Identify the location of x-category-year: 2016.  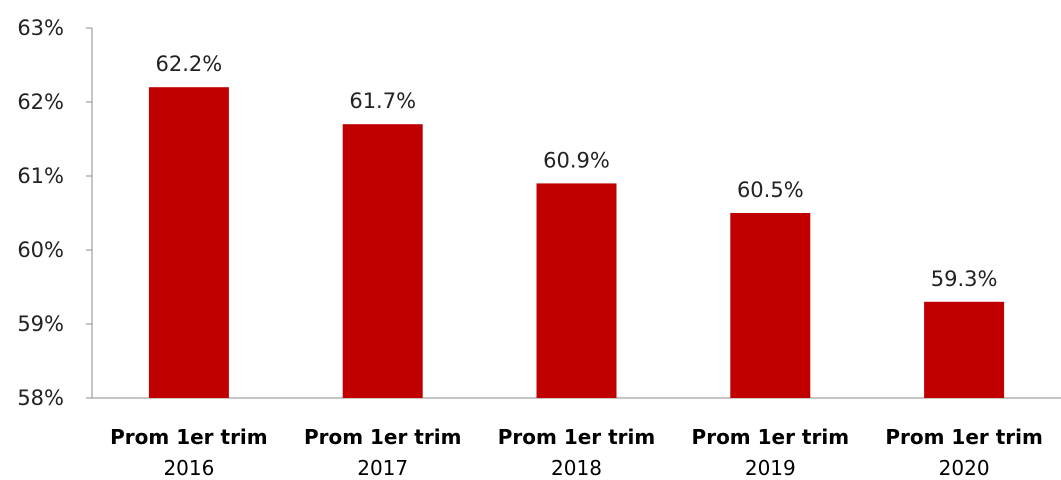
(188, 468).